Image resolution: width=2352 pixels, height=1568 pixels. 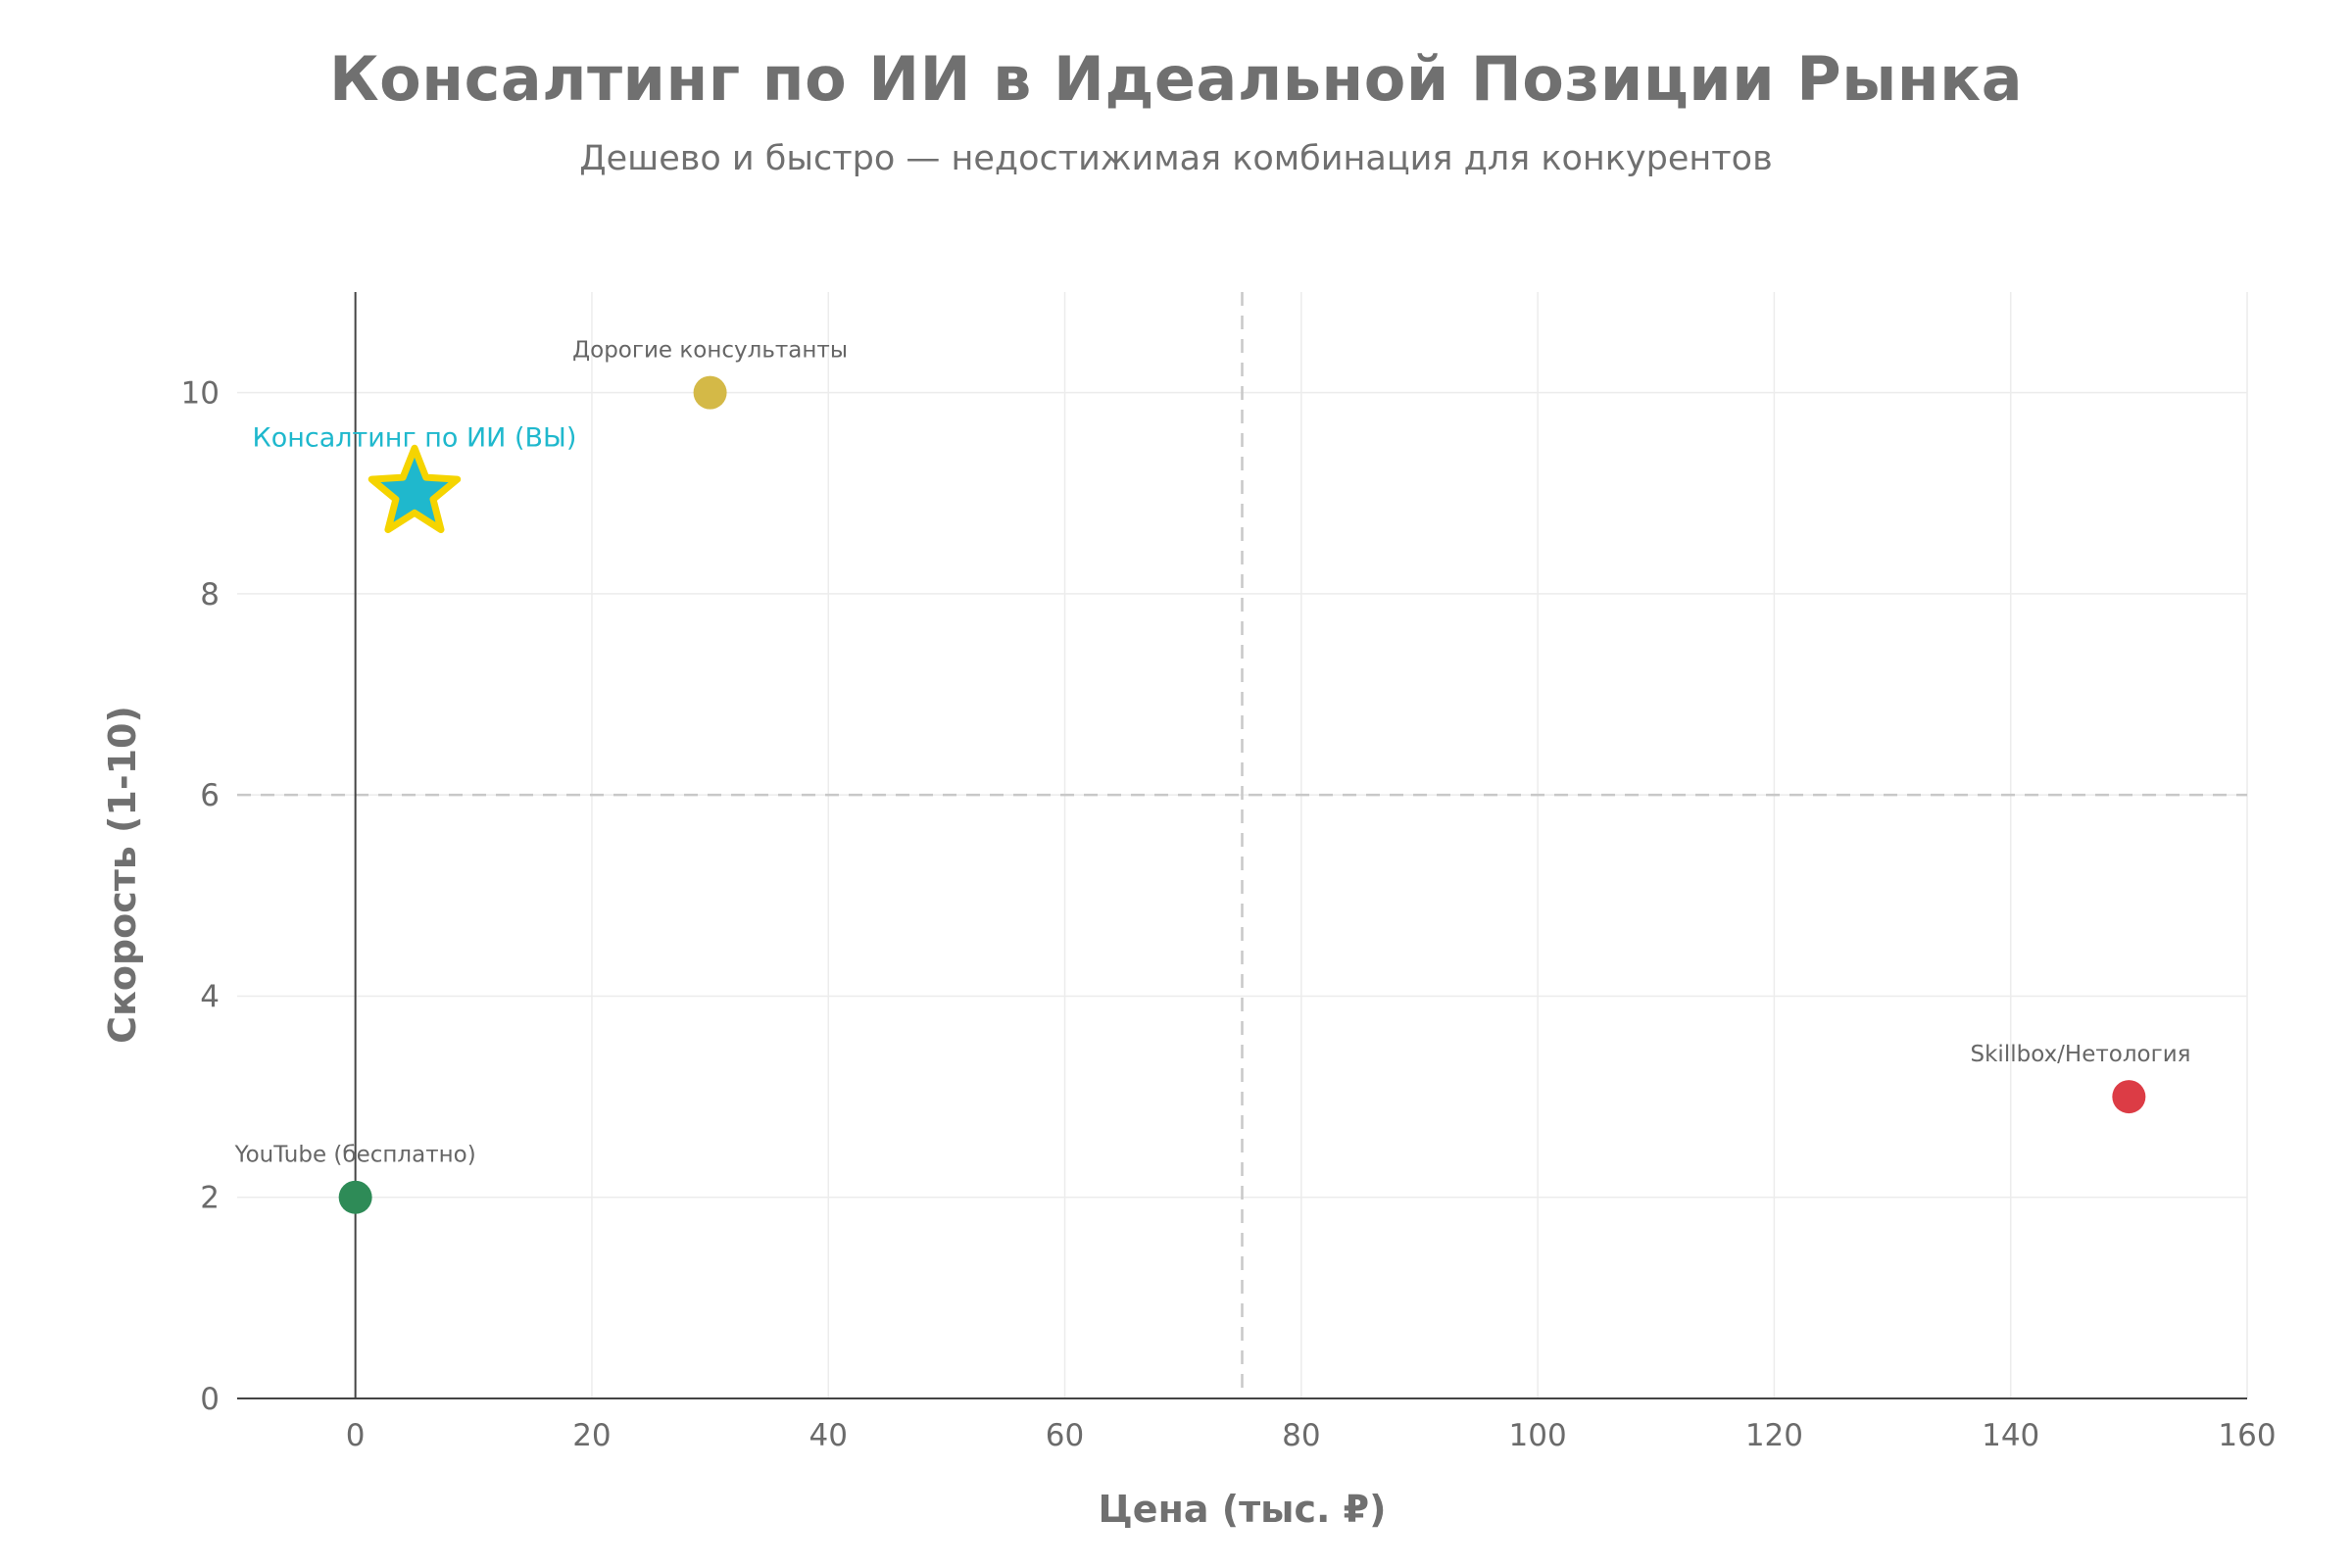 What do you see at coordinates (1774, 1435) in the screenshot?
I see `x-tick-label: 120` at bounding box center [1774, 1435].